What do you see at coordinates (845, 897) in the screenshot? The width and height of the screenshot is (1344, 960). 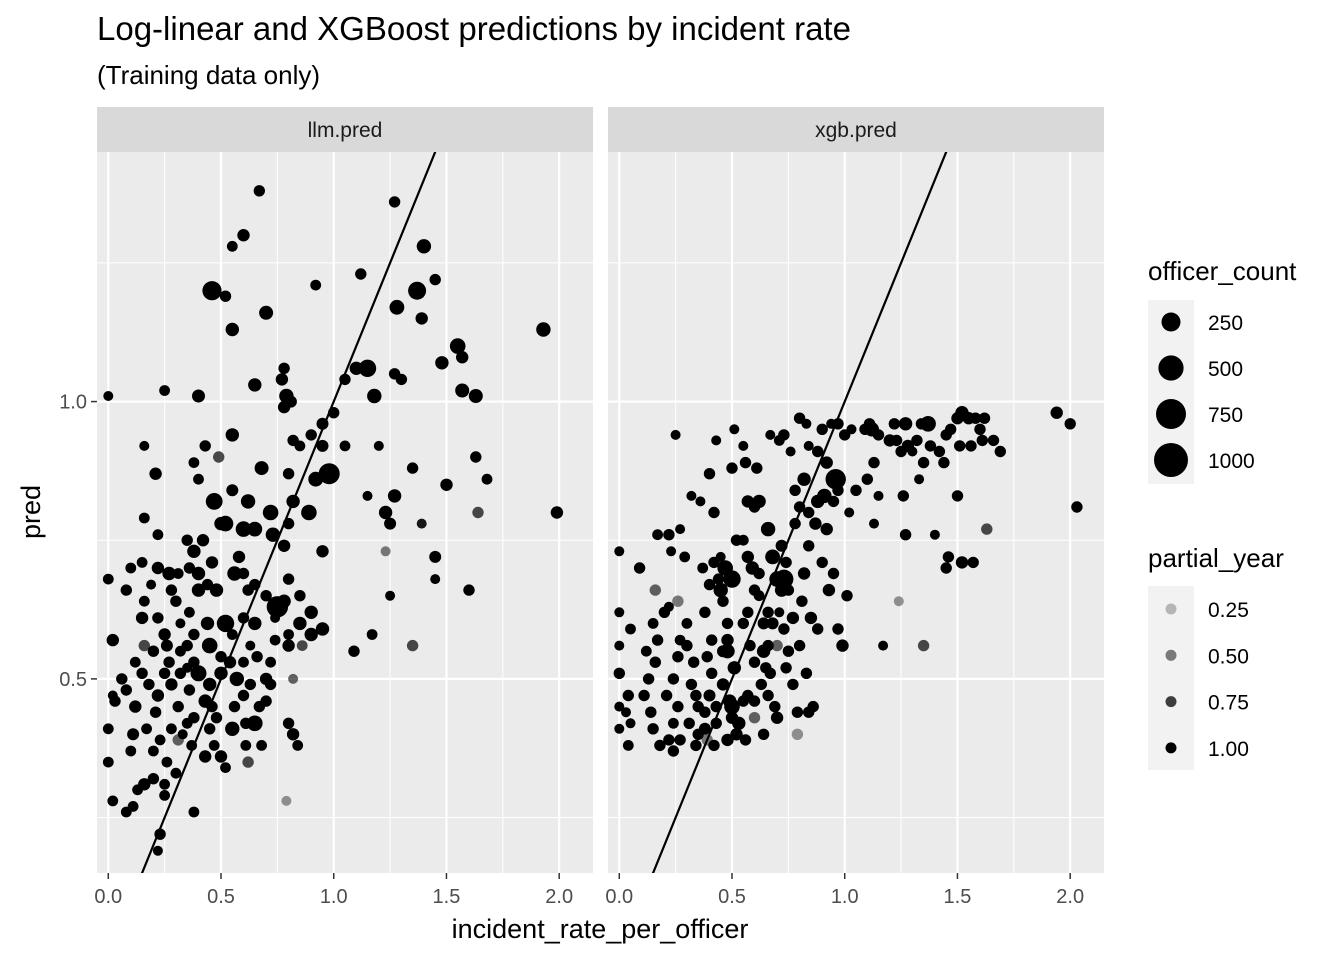 I see `x-tick-label: 1.0` at bounding box center [845, 897].